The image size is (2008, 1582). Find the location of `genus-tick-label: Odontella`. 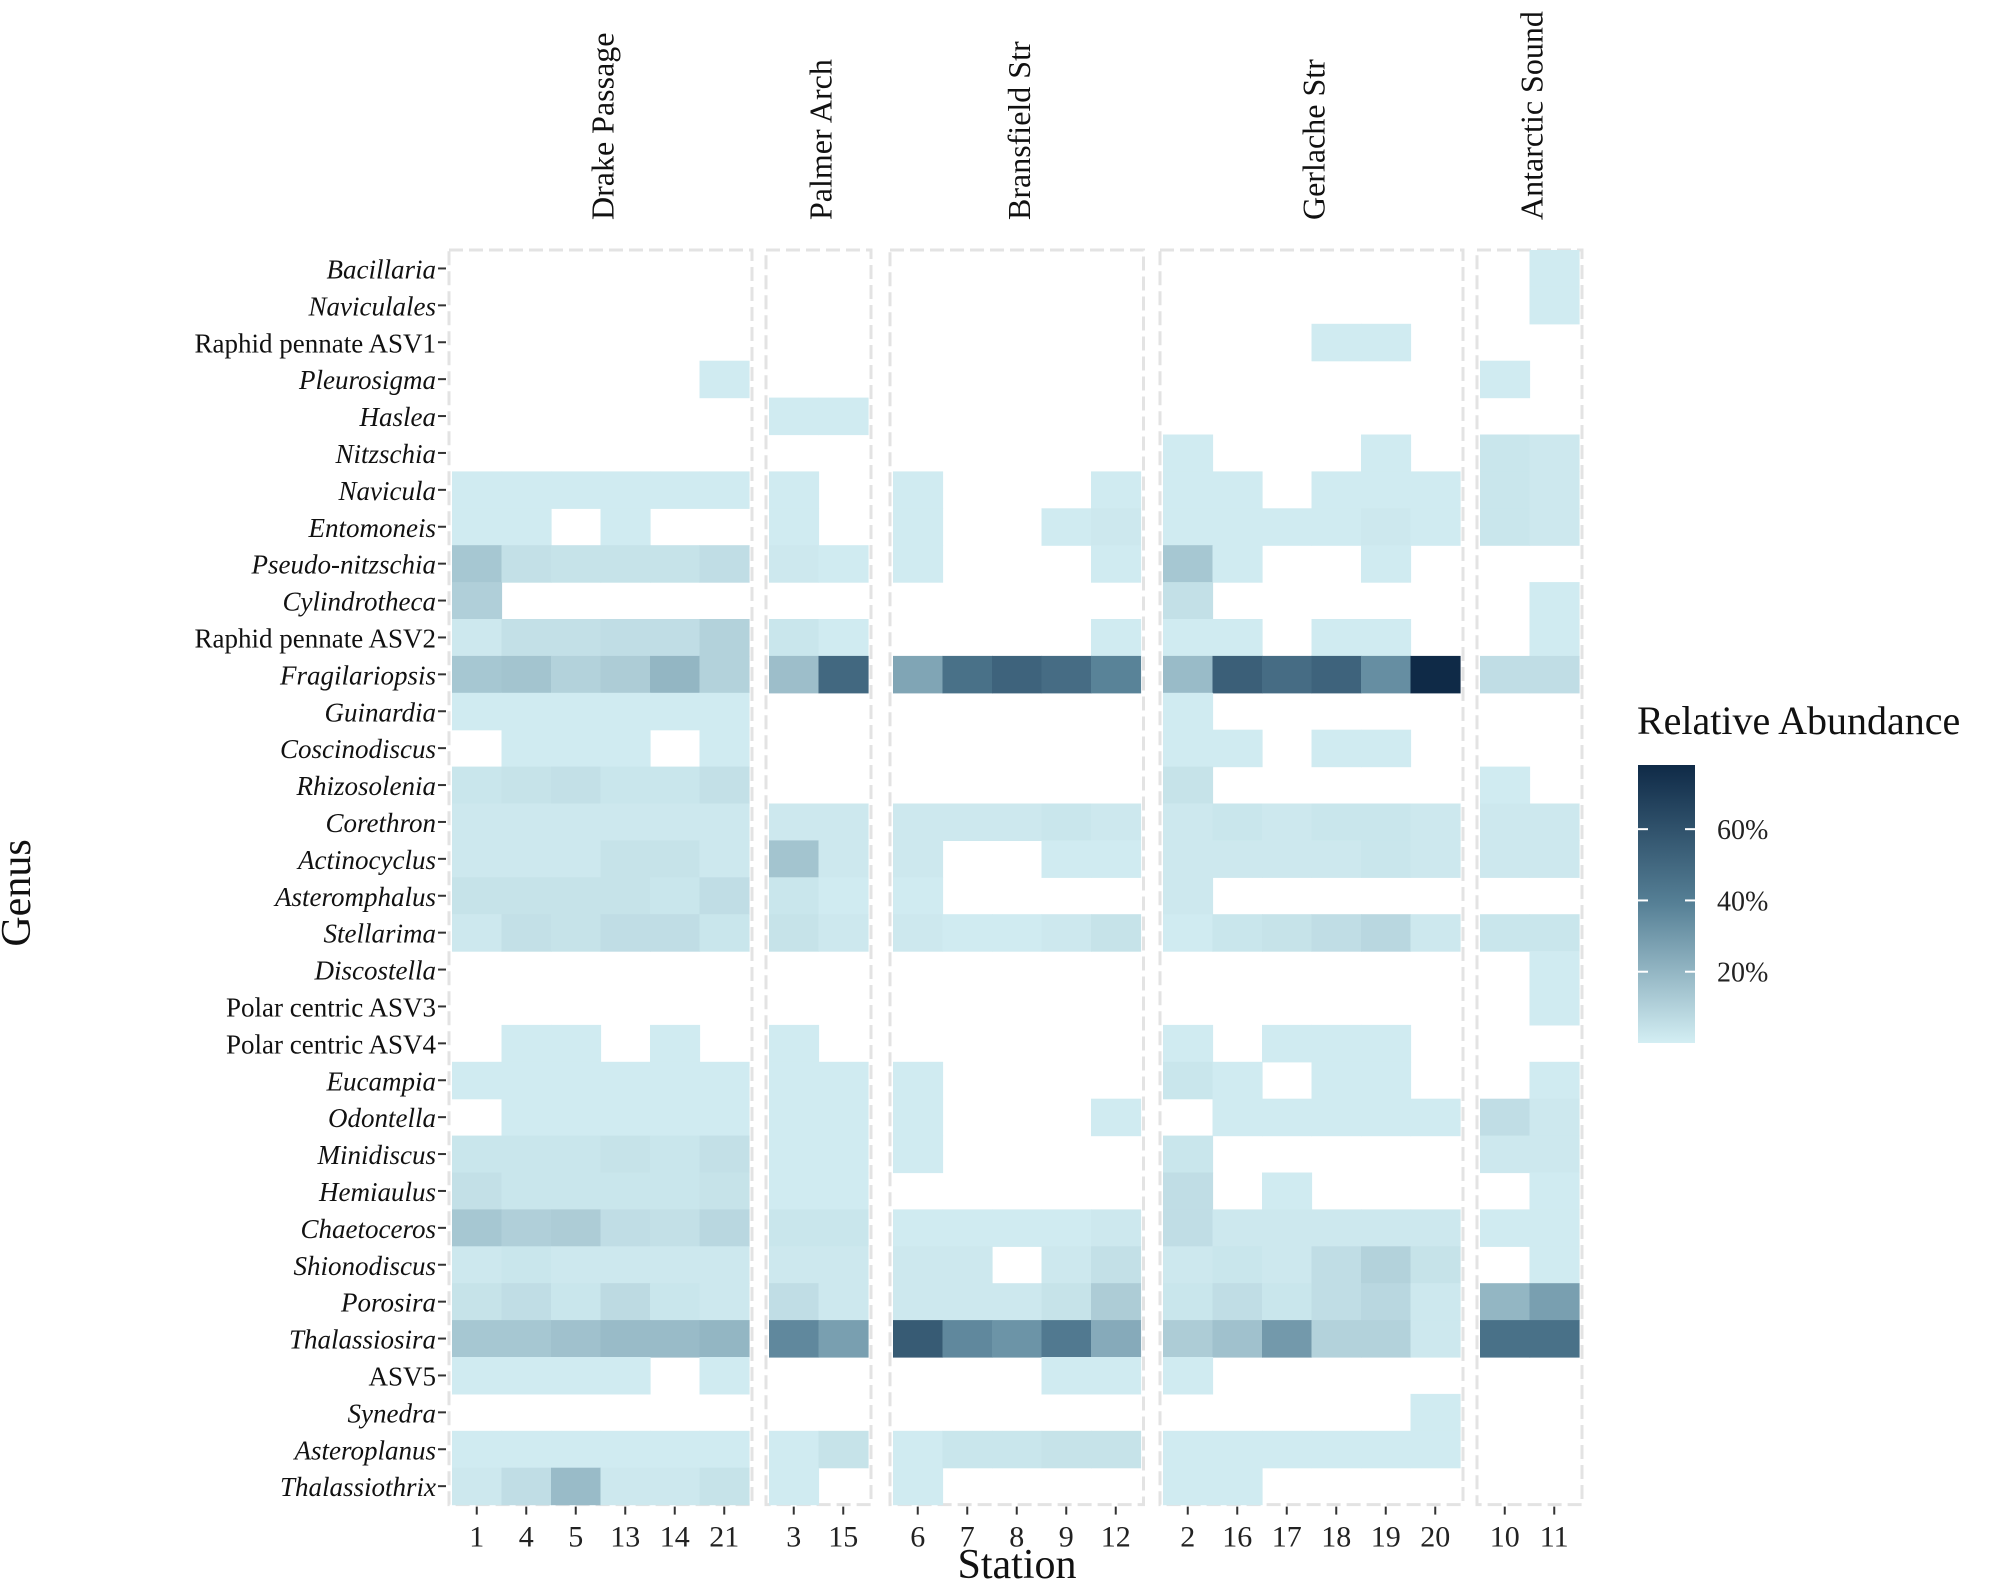

genus-tick-label: Odontella is located at coordinates (382, 1118).